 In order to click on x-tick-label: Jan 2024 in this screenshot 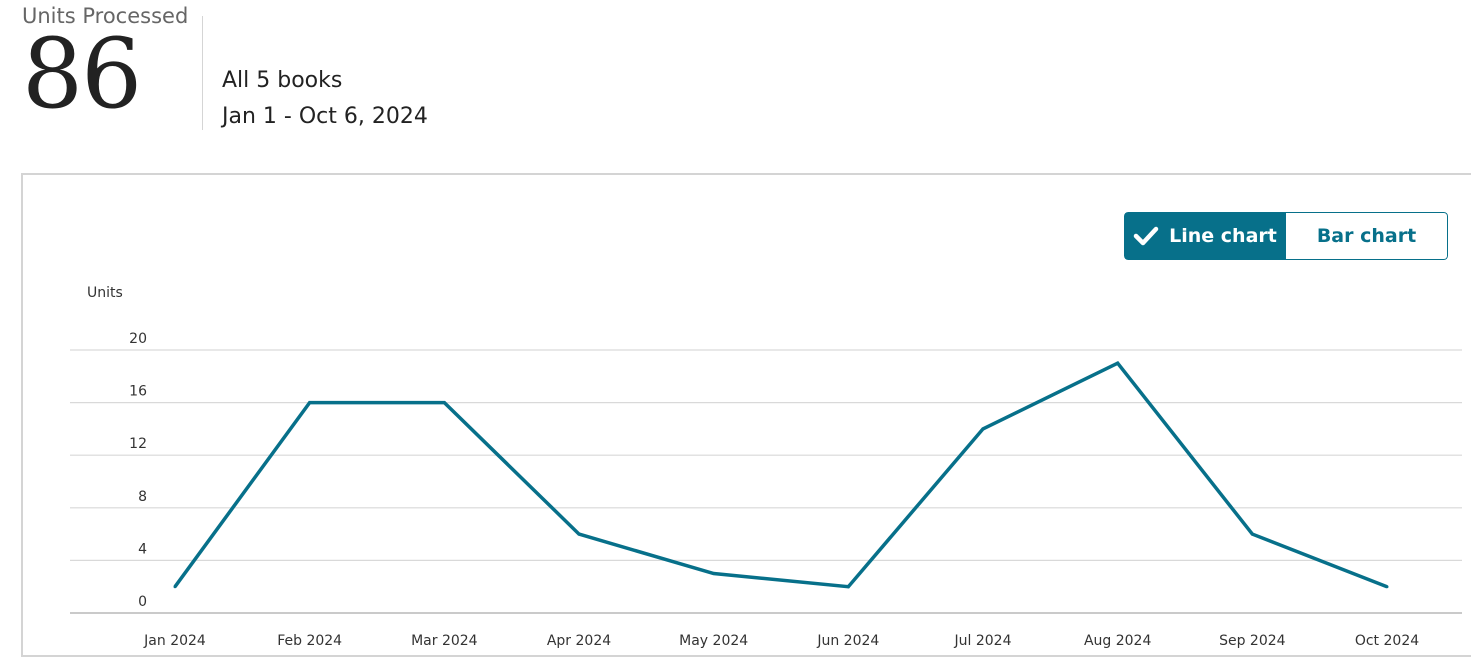, I will do `click(174, 641)`.